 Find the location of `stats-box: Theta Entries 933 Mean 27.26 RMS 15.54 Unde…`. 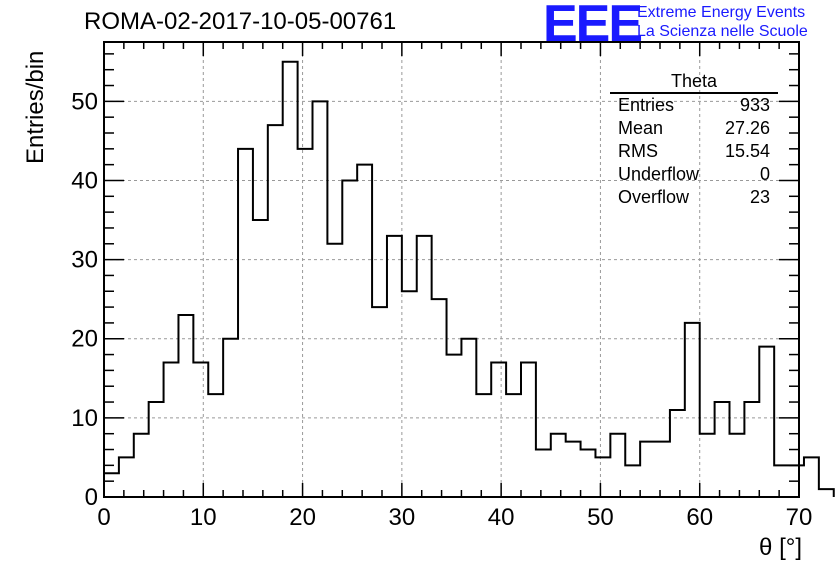

stats-box: Theta Entries 933 Mean 27.26 RMS 15.54 Unde… is located at coordinates (694, 139).